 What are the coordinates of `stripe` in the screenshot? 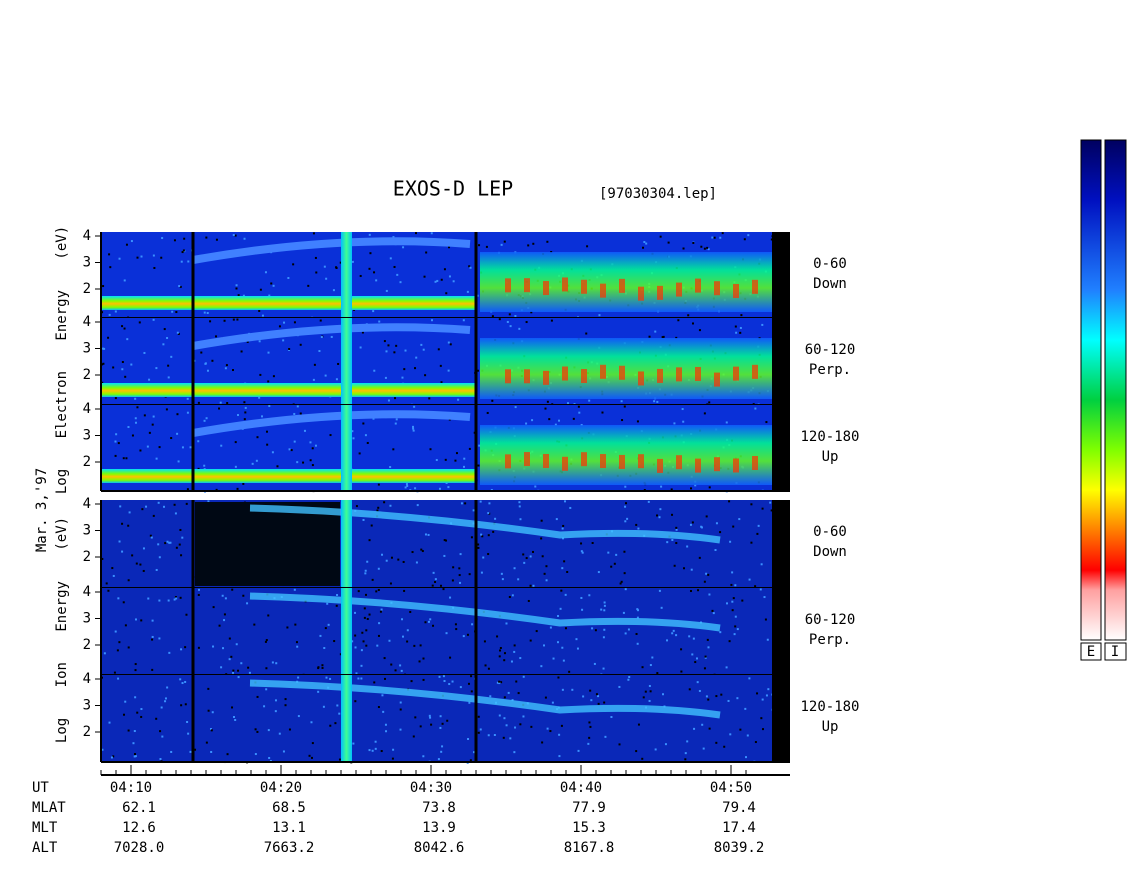 It's located at (346, 544).